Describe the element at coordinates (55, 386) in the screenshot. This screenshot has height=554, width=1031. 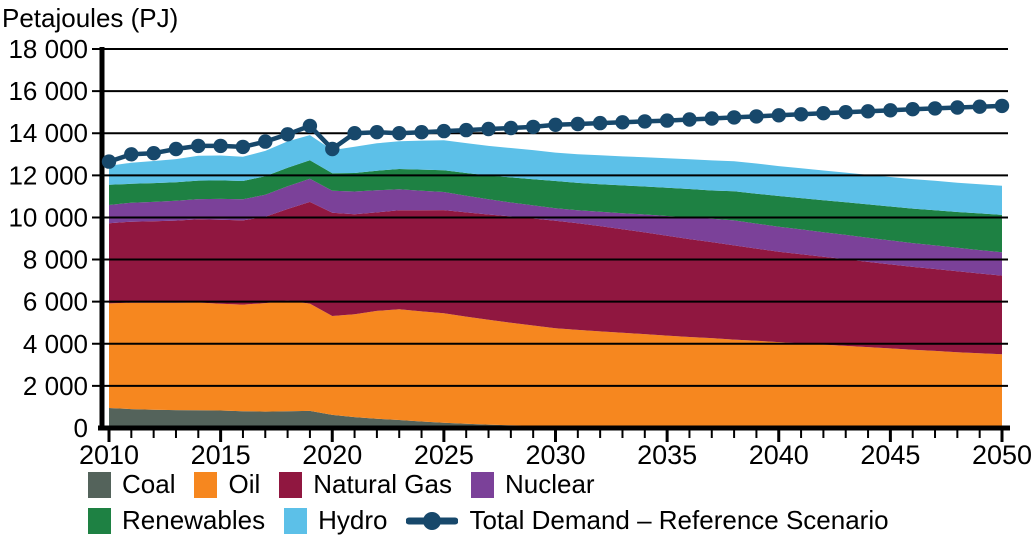
I see `y-axis-tick-label: 2 000` at that location.